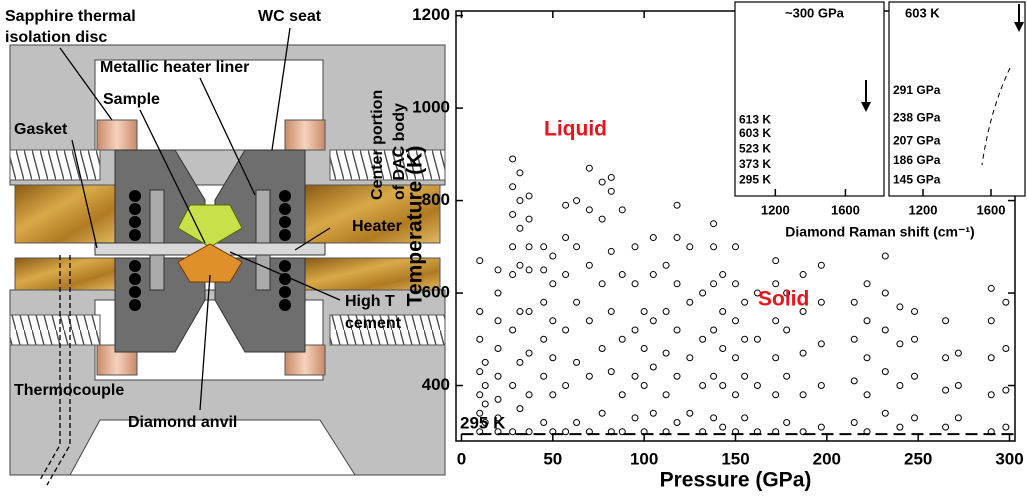  What do you see at coordinates (755, 164) in the screenshot?
I see `series-label: 373 K` at bounding box center [755, 164].